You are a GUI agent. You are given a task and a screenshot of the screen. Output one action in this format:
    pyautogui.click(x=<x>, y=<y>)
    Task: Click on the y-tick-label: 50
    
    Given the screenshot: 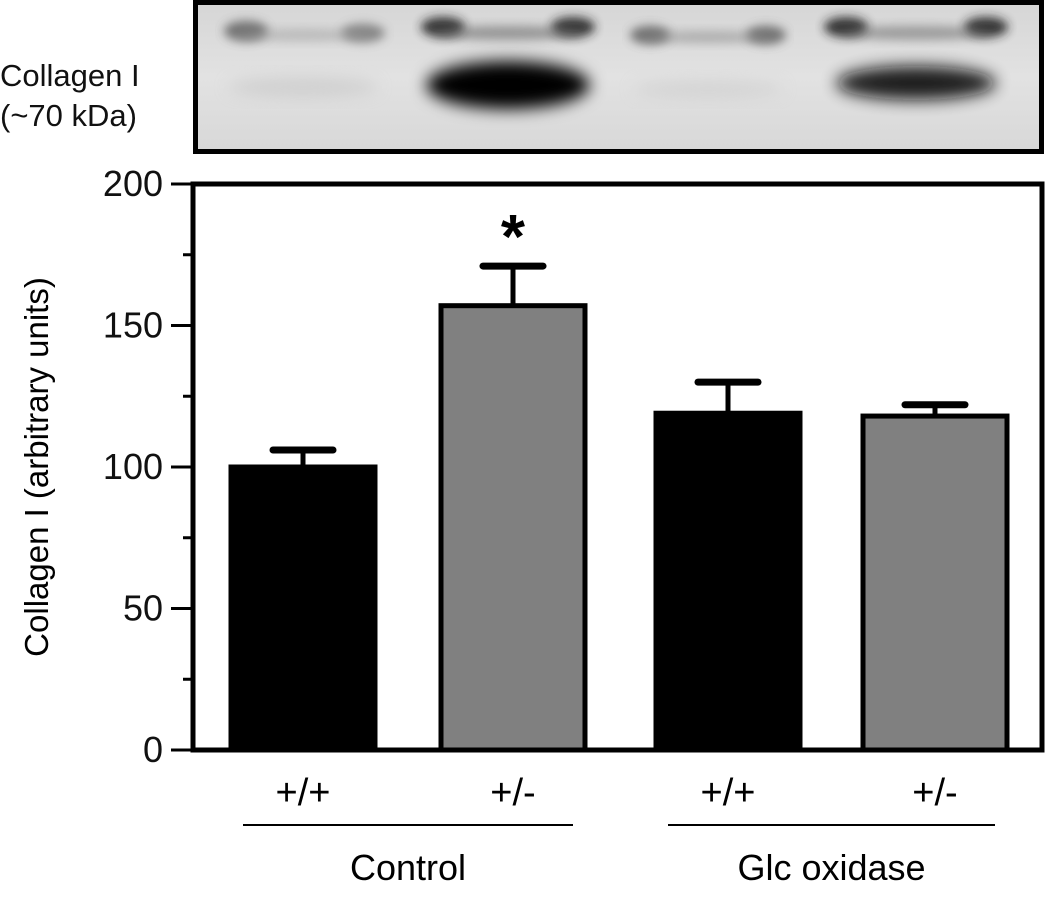 What is the action you would take?
    pyautogui.click(x=143, y=608)
    